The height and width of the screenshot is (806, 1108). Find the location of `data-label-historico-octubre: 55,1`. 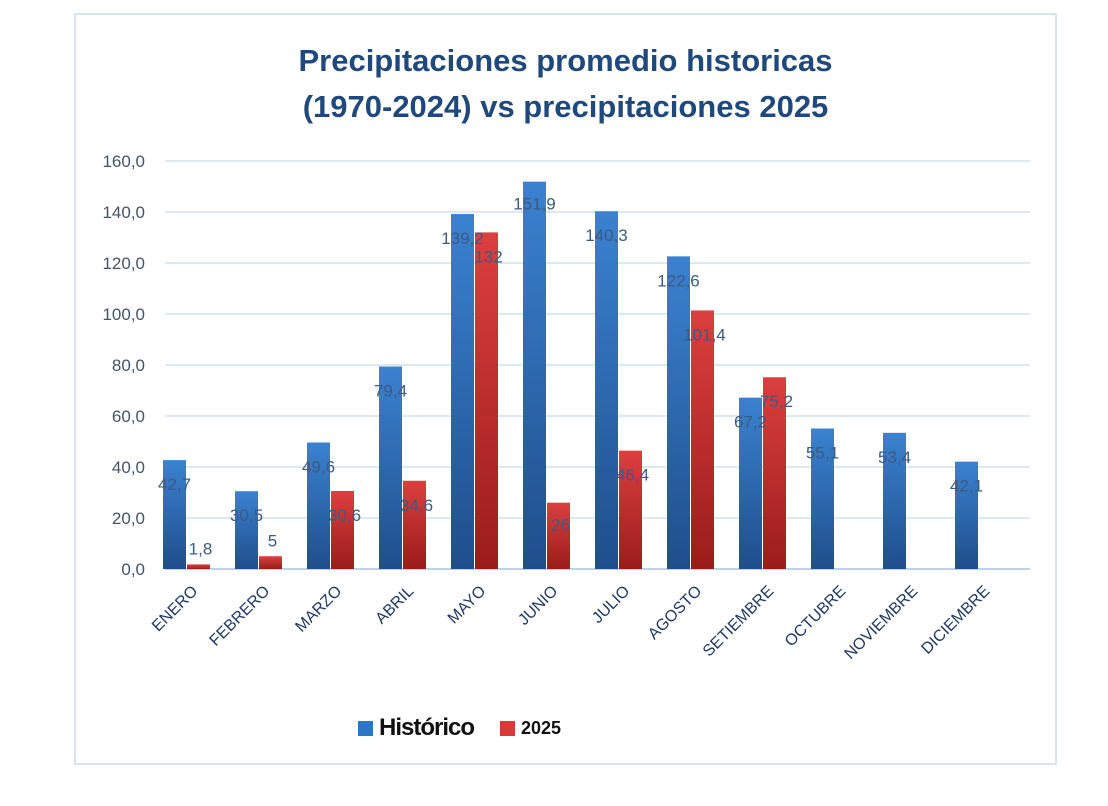

data-label-historico-octubre: 55,1 is located at coordinates (822, 452).